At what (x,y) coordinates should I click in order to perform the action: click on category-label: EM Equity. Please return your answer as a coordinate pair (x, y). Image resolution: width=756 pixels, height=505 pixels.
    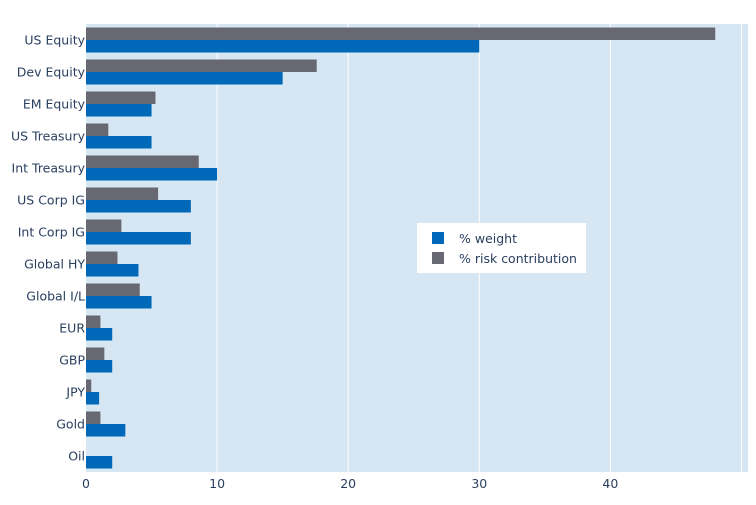
    Looking at the image, I should click on (54, 104).